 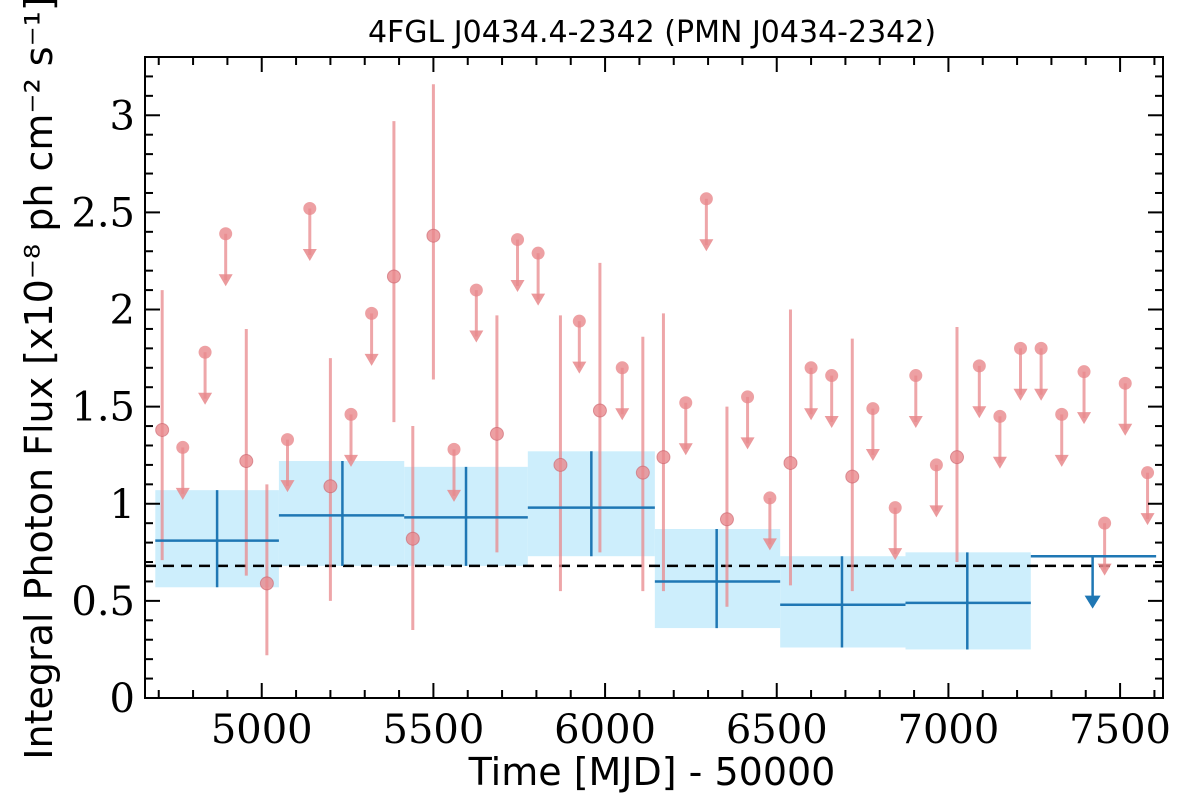 I want to click on chart-title: 4FGL J0434.4-2342 (PMN J0434-2342), so click(x=652, y=32).